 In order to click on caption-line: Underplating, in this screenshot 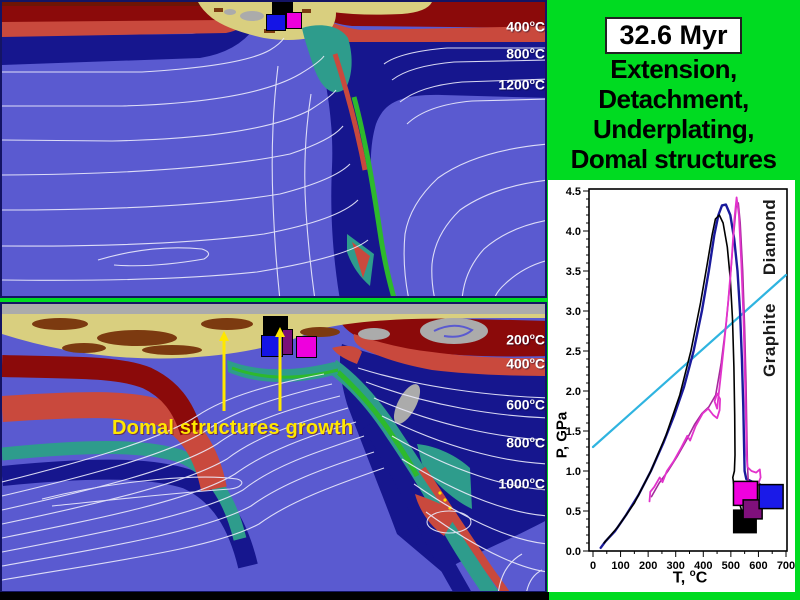, I will do `click(673, 129)`.